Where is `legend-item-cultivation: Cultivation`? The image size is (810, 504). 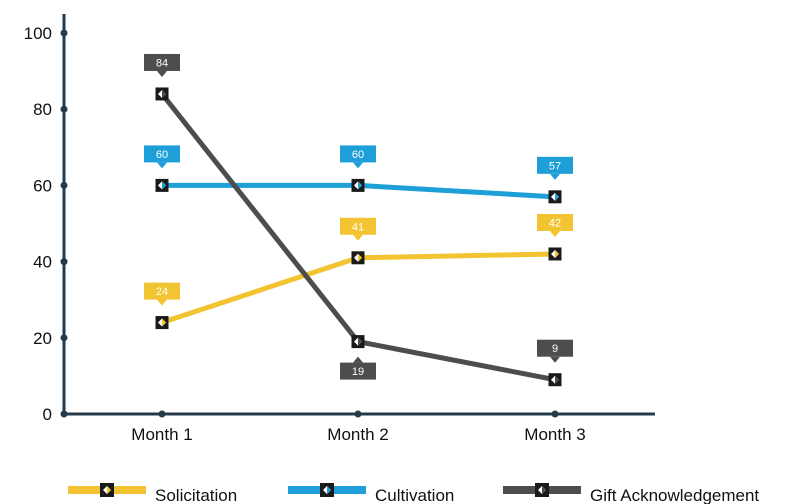
legend-item-cultivation: Cultivation is located at coordinates (371, 493).